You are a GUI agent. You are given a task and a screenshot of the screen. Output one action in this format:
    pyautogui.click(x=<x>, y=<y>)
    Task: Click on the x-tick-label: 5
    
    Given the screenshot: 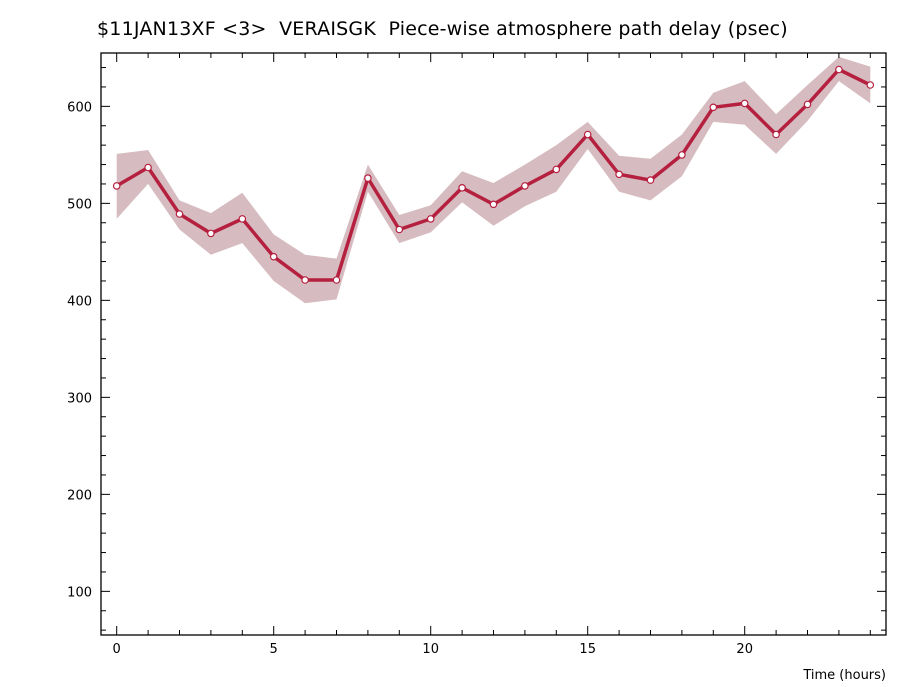 What is the action you would take?
    pyautogui.click(x=274, y=649)
    